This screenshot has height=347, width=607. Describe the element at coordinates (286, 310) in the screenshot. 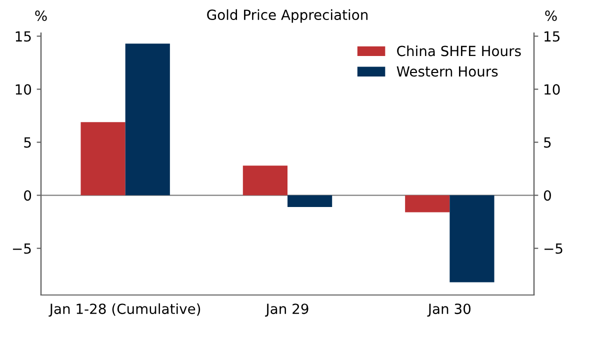

I see `x-tick-label: Jan 29` at that location.